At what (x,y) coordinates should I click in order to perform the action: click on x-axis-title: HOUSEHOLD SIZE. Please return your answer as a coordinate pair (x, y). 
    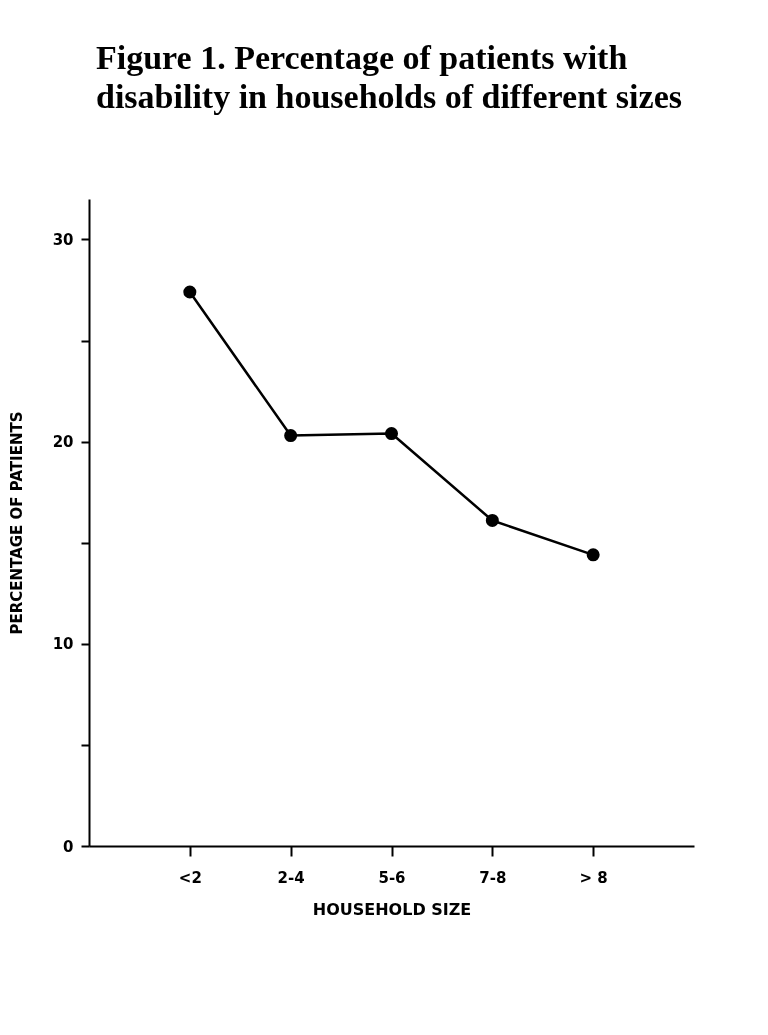
    Looking at the image, I should click on (392, 909).